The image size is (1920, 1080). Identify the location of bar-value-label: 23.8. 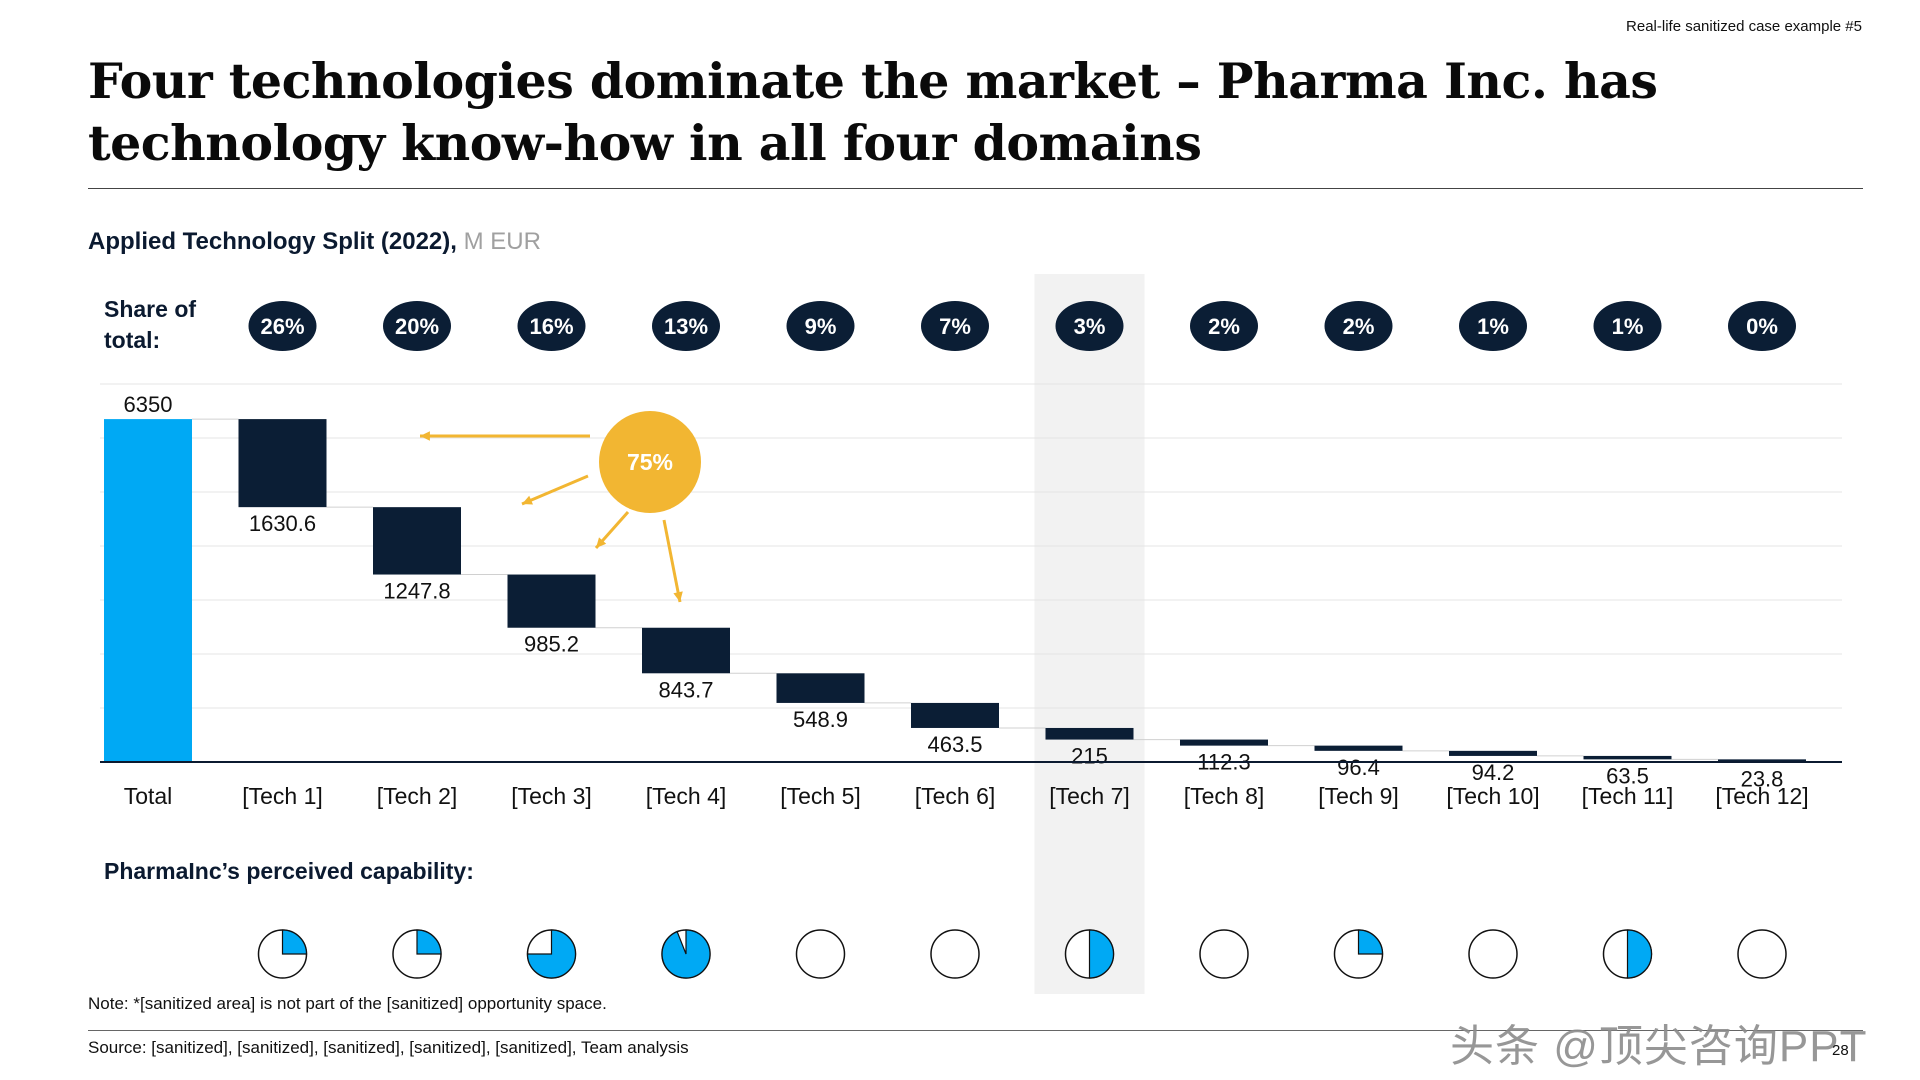
(1762, 778).